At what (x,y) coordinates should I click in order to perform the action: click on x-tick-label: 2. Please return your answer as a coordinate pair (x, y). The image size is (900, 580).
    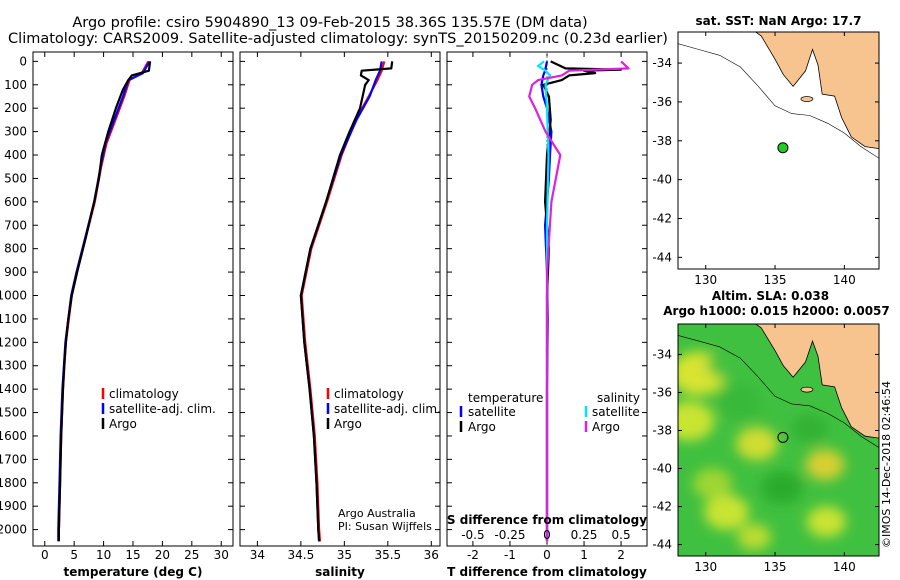
    Looking at the image, I should click on (621, 555).